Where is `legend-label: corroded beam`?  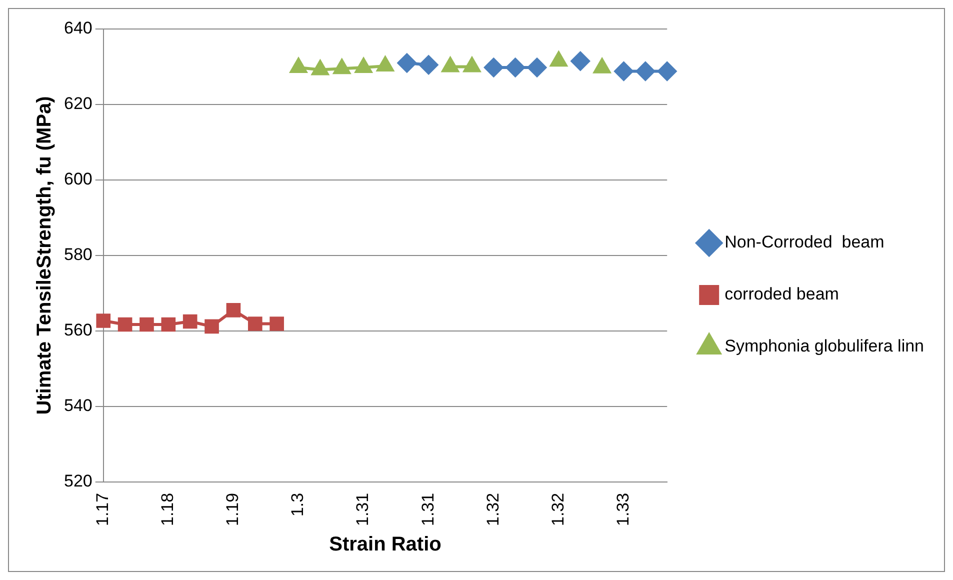
legend-label: corroded beam is located at coordinates (781, 294).